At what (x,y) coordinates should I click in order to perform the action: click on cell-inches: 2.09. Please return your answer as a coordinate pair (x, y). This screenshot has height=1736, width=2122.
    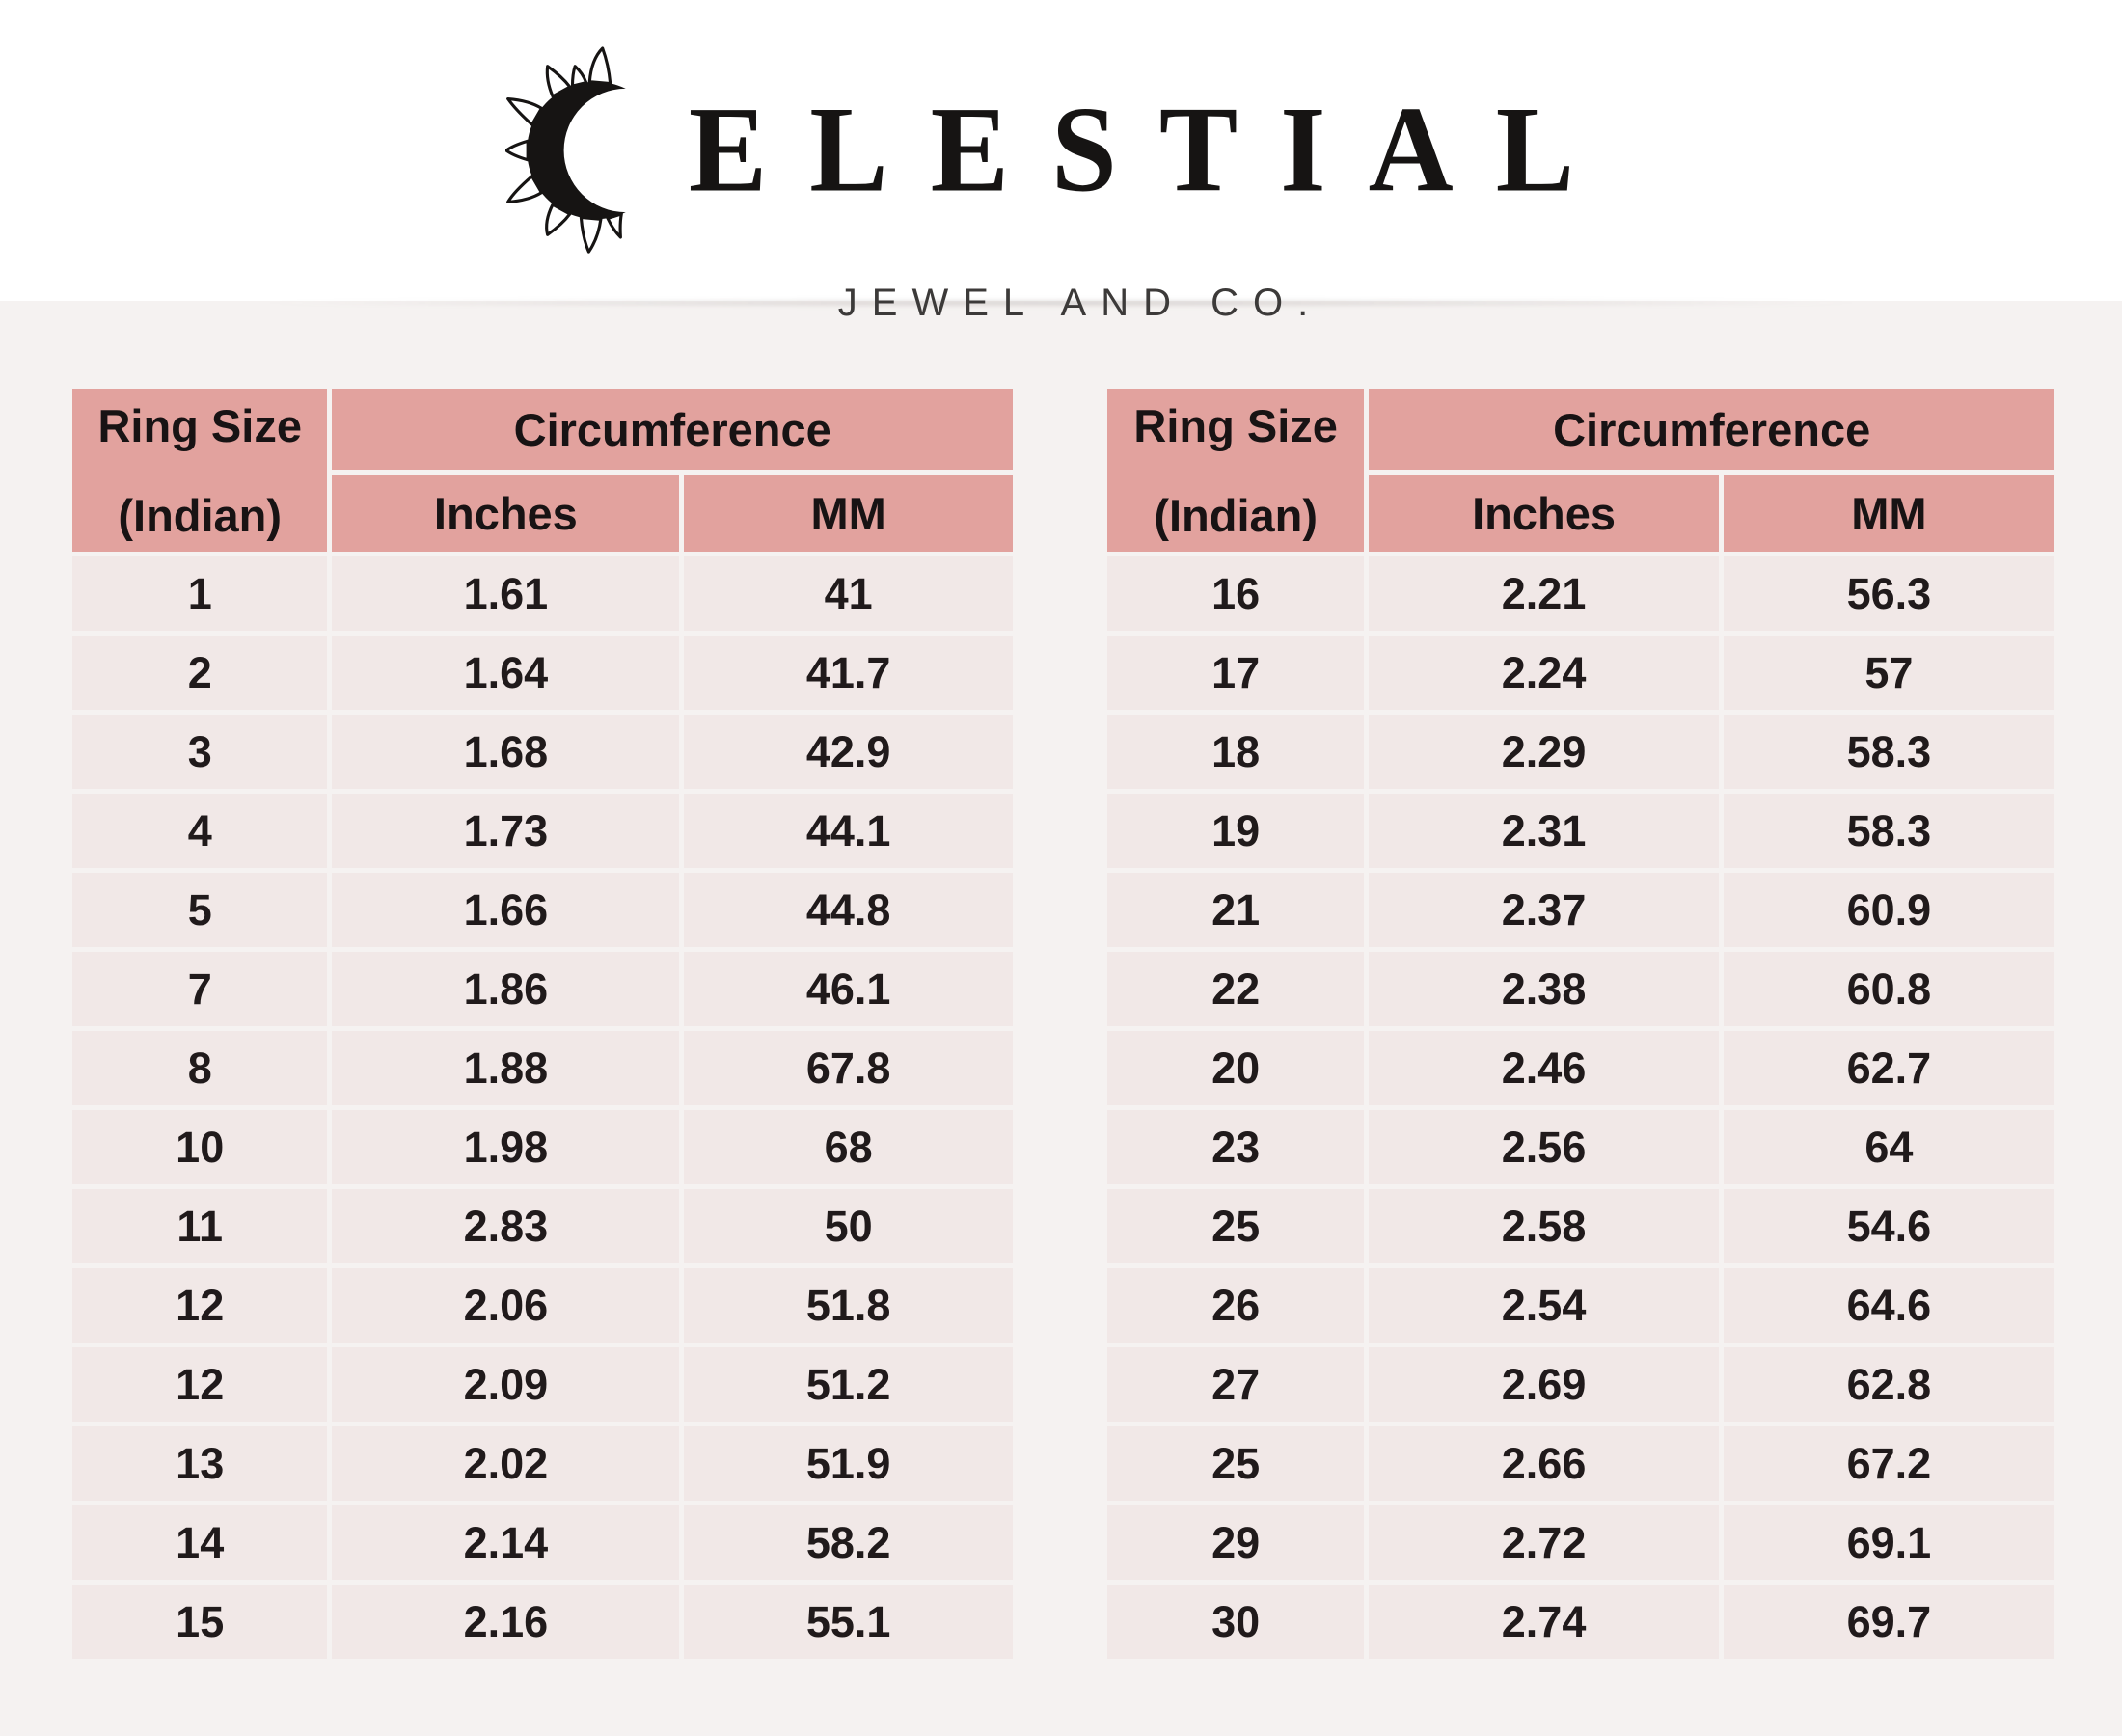
    Looking at the image, I should click on (506, 1384).